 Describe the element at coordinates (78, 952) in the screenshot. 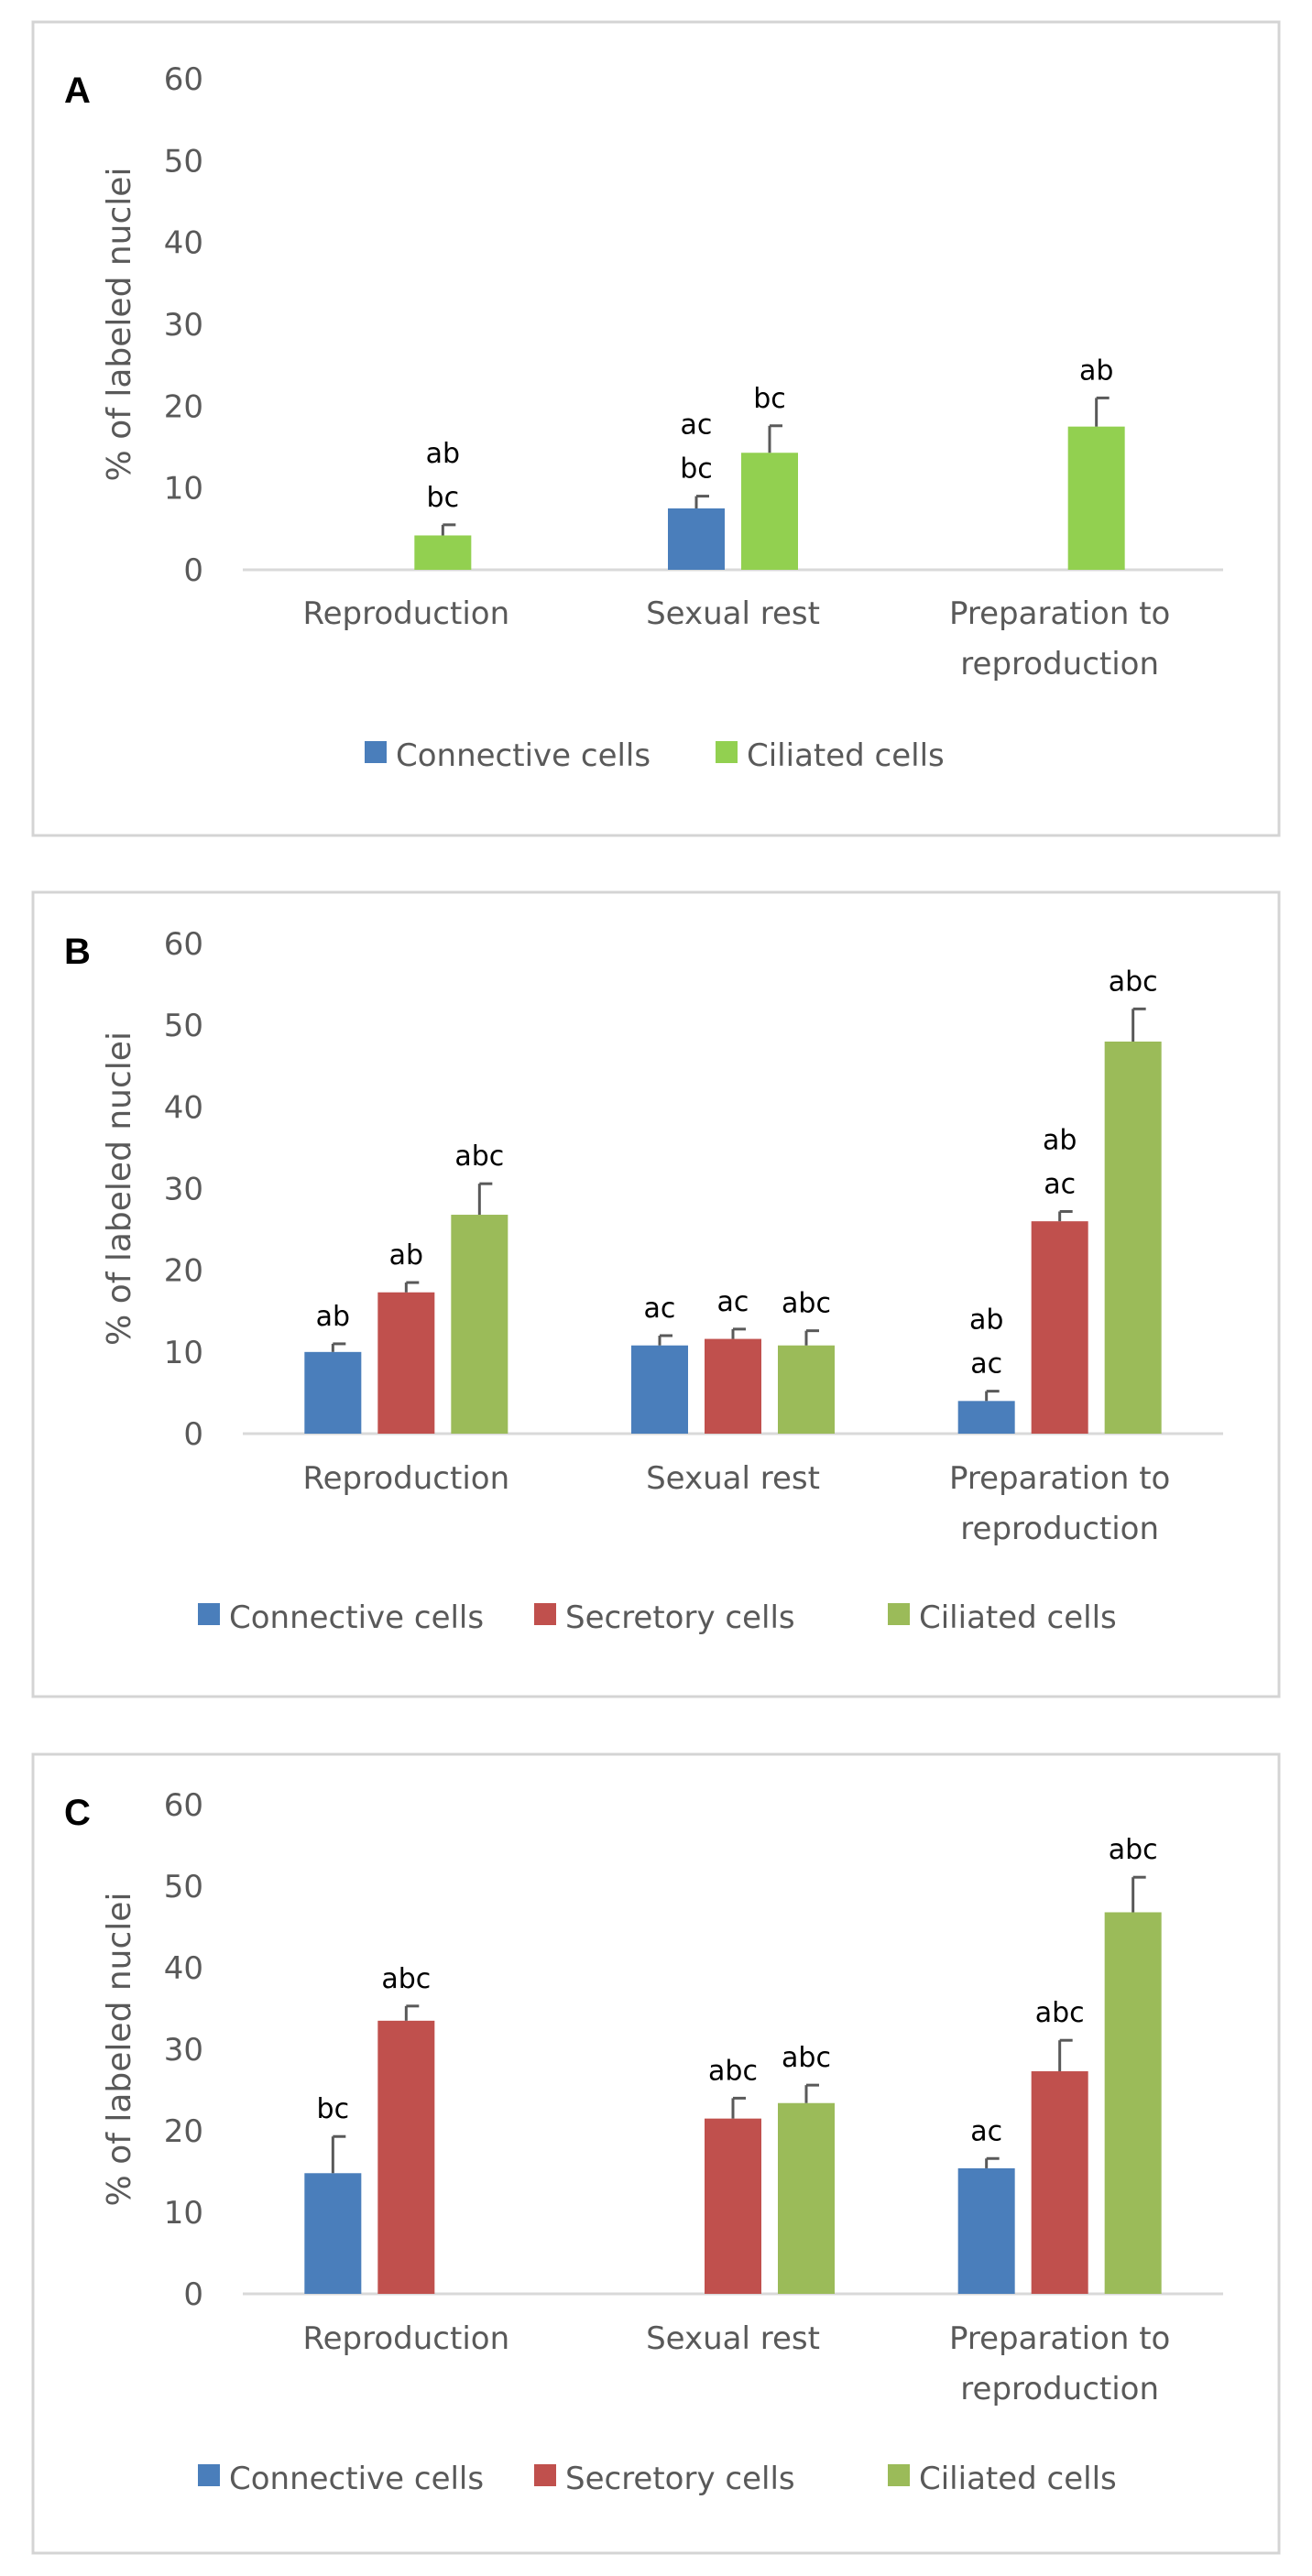

I see `panel-letter: B` at that location.